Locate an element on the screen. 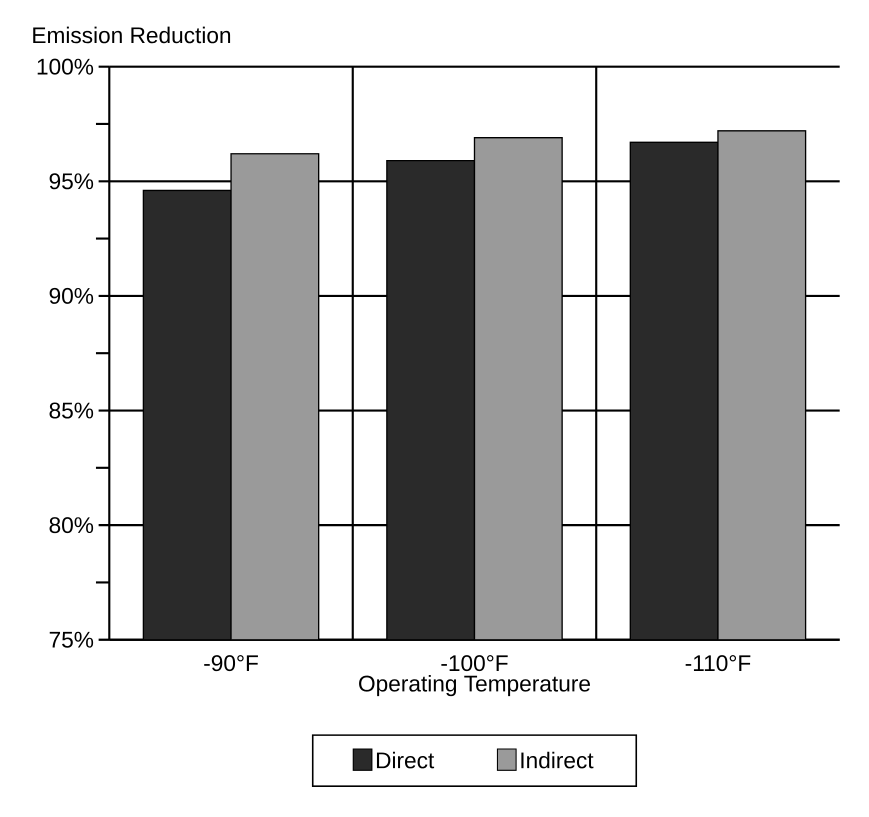  x-axis-title: Operating Temperature is located at coordinates (474, 685).